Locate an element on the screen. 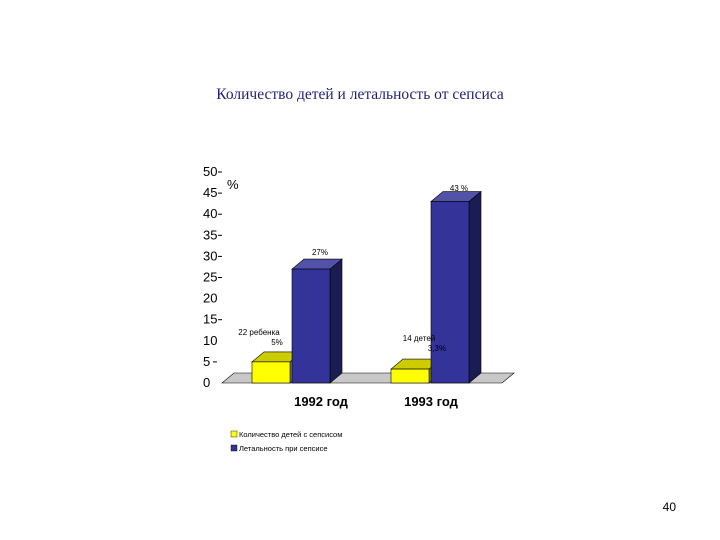 The height and width of the screenshot is (540, 720). legend-label: Летальность при сепсисе is located at coordinates (283, 448).